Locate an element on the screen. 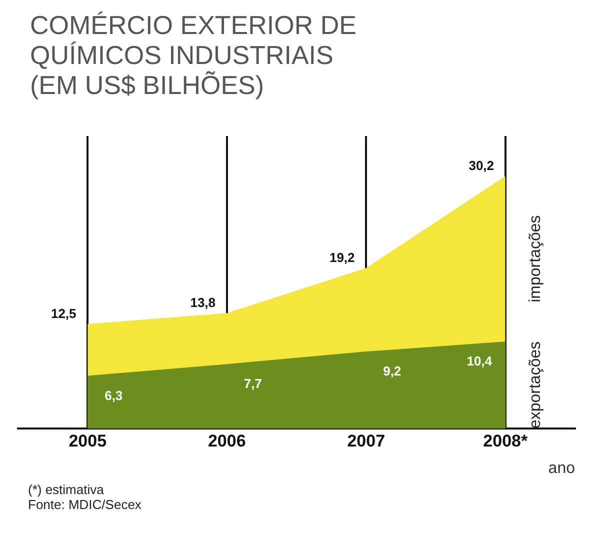 The width and height of the screenshot is (593, 538). data-label: 30,2 is located at coordinates (481, 166).